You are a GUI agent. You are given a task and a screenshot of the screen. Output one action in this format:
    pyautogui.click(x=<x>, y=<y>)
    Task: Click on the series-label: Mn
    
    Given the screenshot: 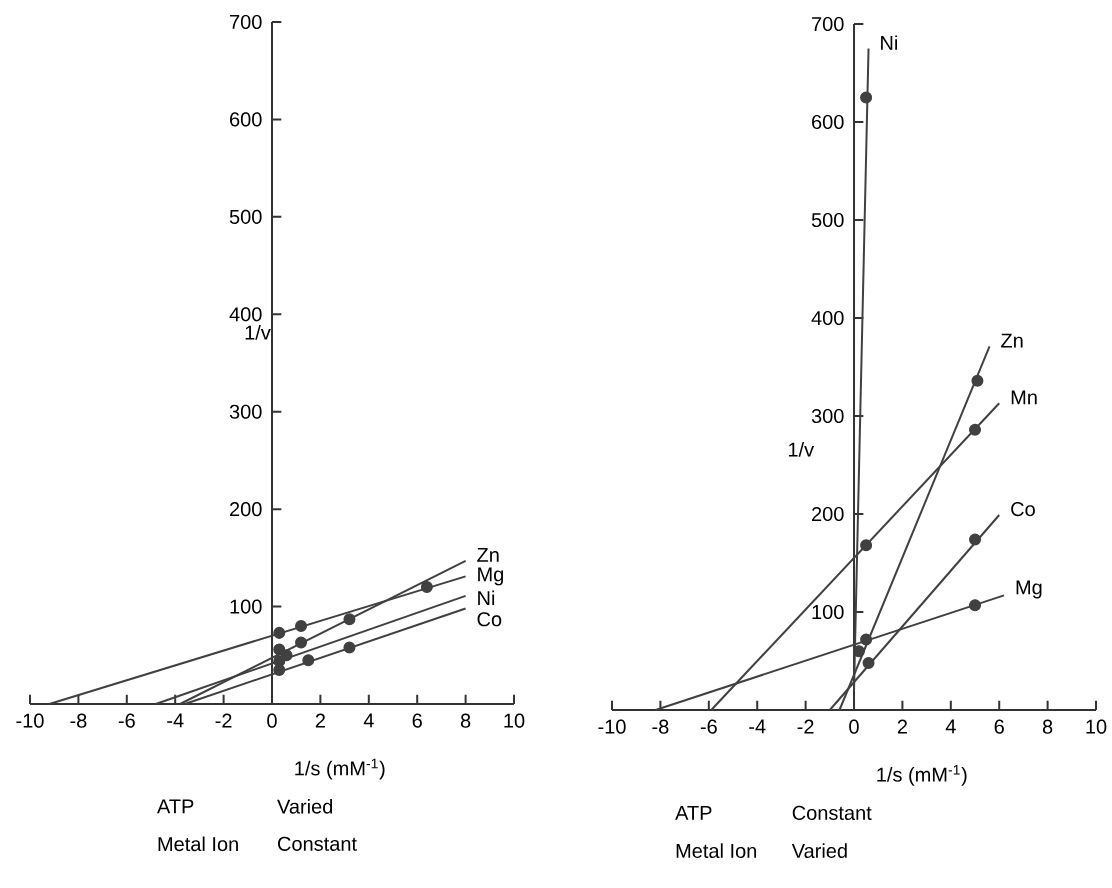 What is the action you would take?
    pyautogui.click(x=1024, y=397)
    